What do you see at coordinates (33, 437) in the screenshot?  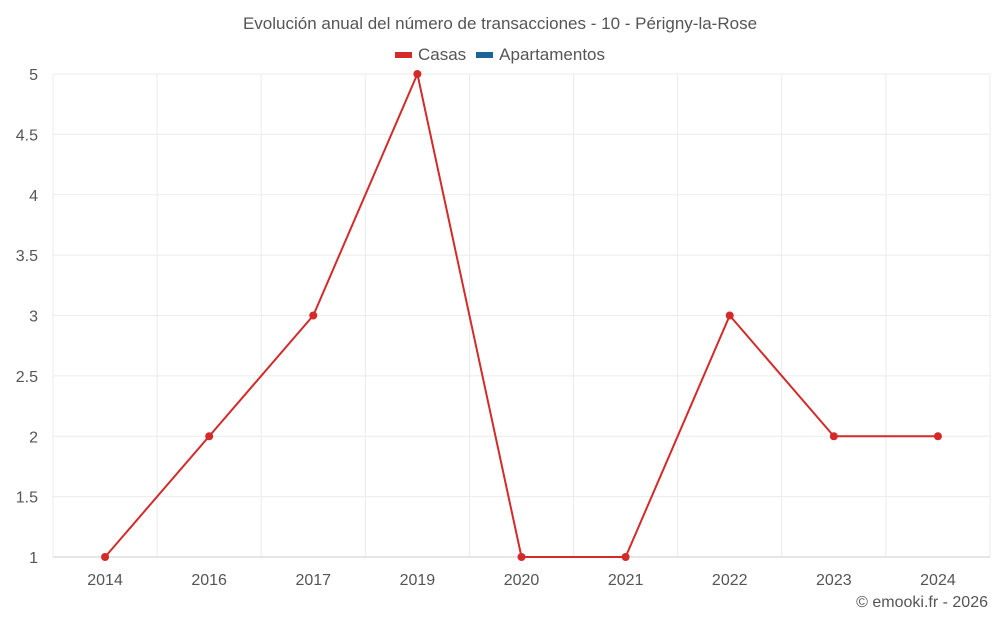 I see `y-tick-label: 2` at bounding box center [33, 437].